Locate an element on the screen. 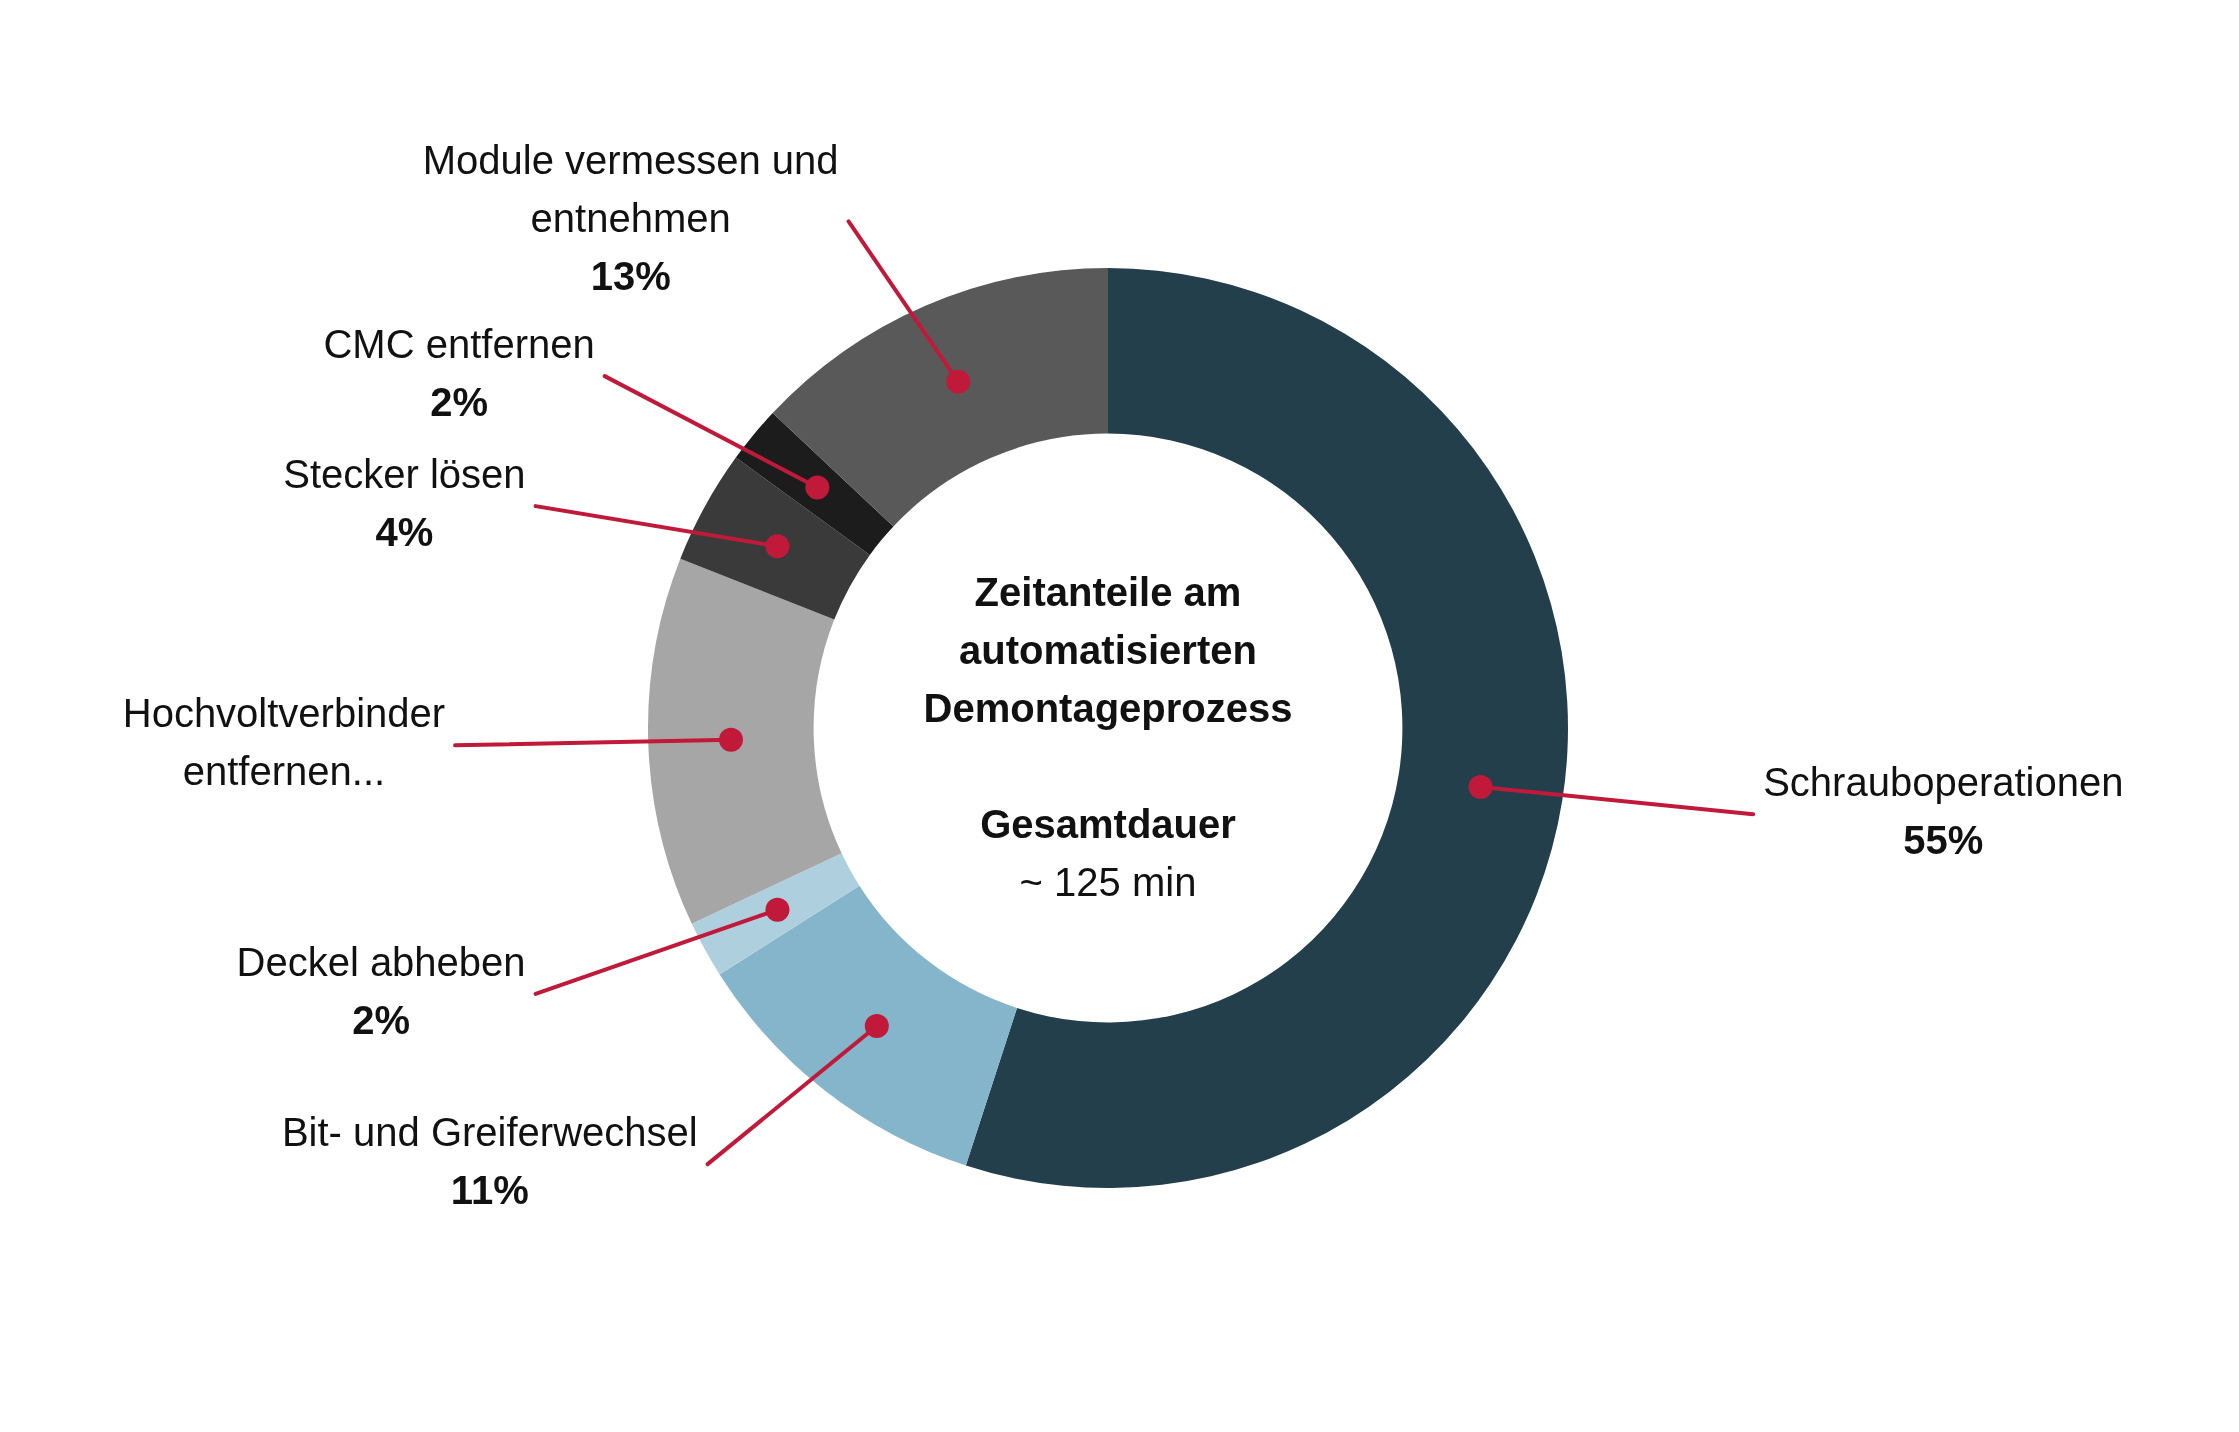  slice-label: Module vermessen und entnehmen is located at coordinates (630, 189).